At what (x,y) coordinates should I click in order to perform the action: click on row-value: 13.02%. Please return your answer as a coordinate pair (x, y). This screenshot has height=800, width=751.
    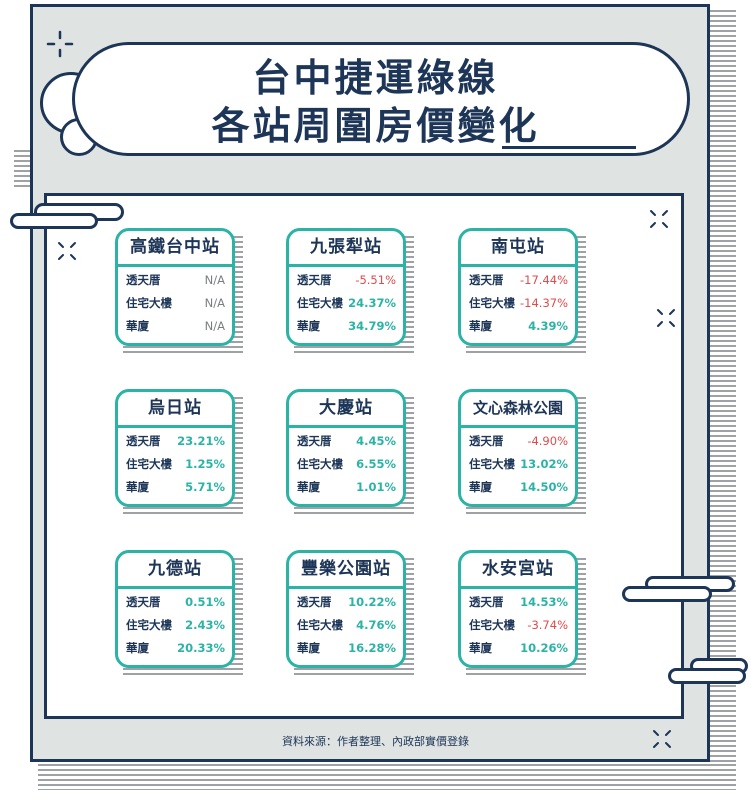
    Looking at the image, I should click on (544, 464).